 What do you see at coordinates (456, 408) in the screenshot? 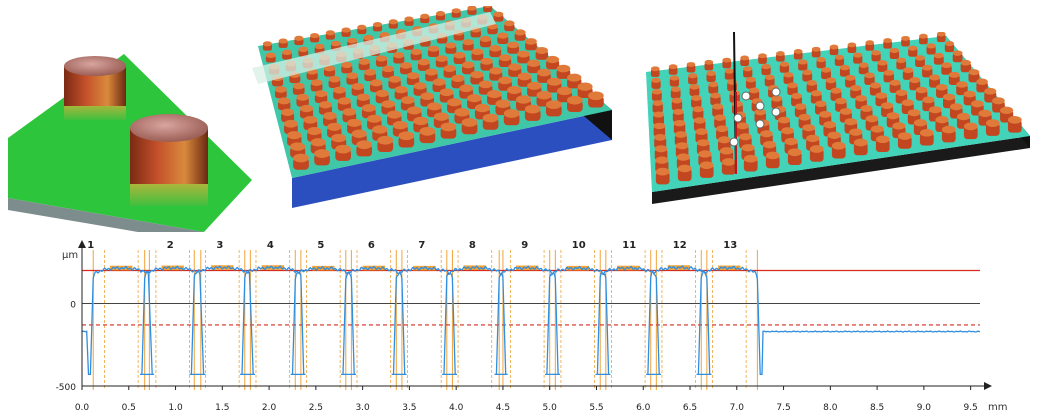
I see `x-tick-label: 4.0` at bounding box center [456, 408].